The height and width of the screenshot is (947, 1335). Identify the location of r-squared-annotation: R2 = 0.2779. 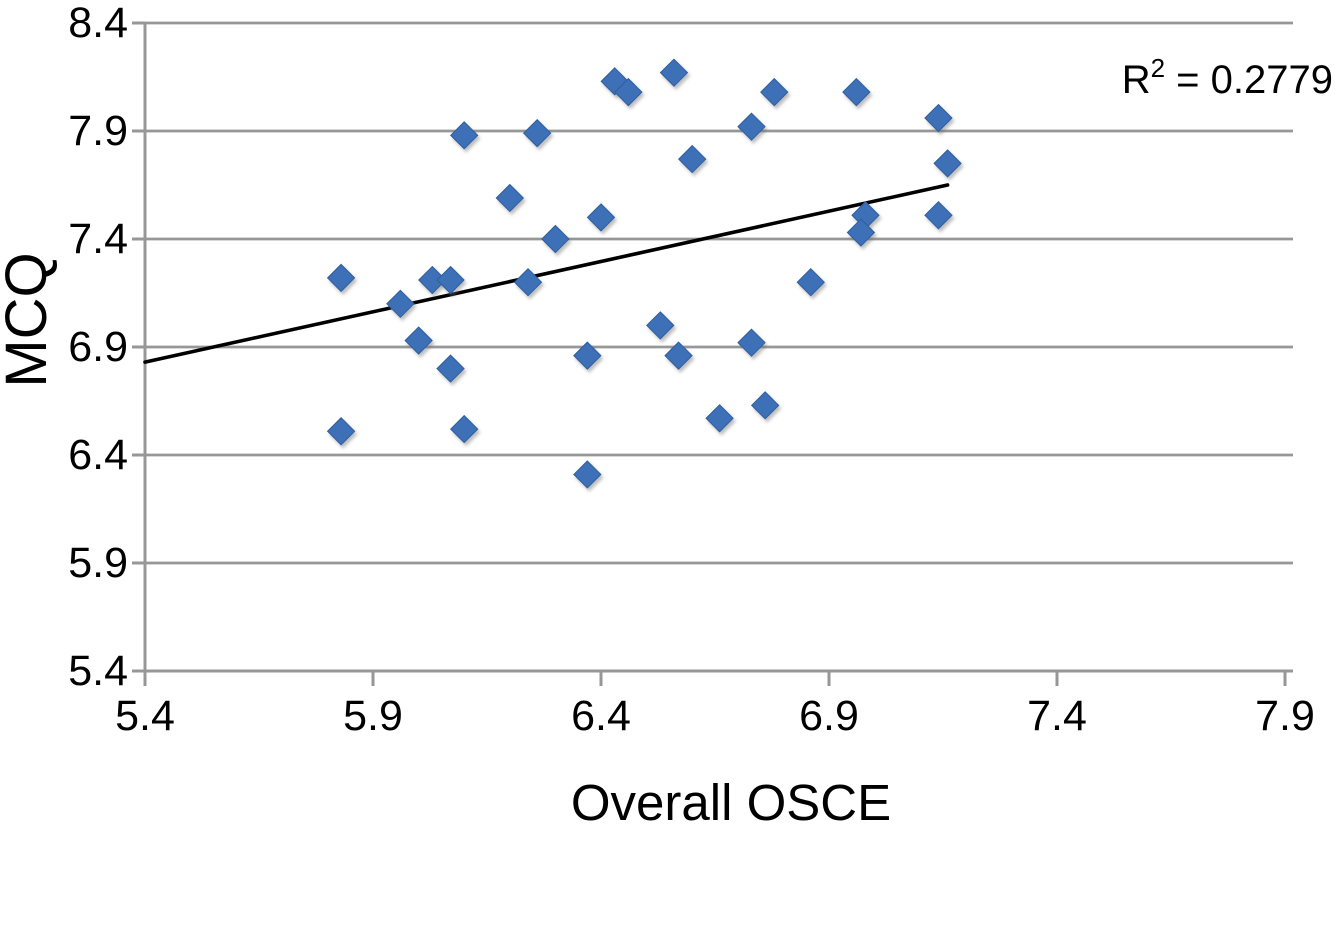
(1227, 77).